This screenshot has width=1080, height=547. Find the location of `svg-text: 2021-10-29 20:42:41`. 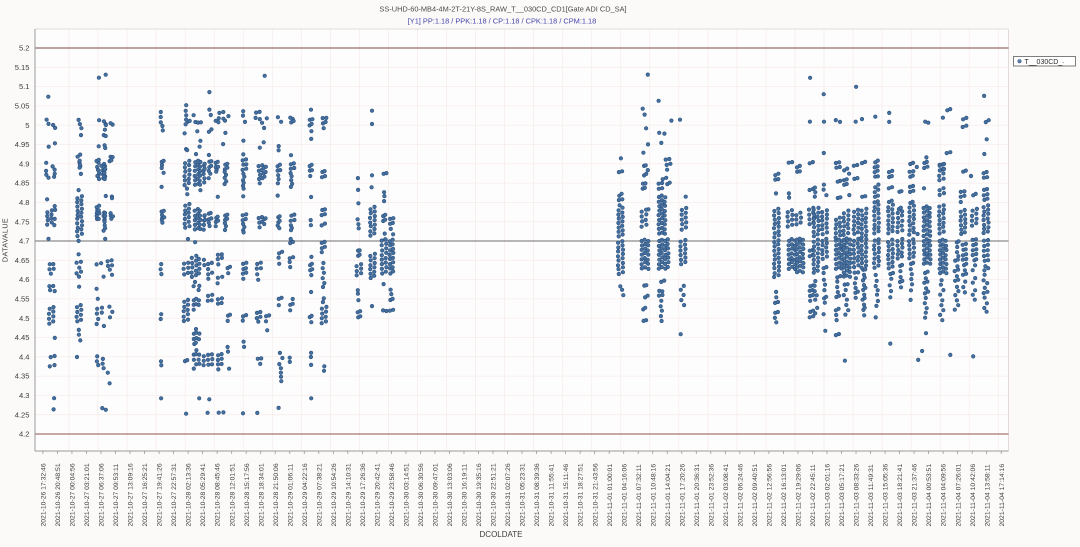

svg-text: 2021-10-29 20:42:41 is located at coordinates (377, 494).